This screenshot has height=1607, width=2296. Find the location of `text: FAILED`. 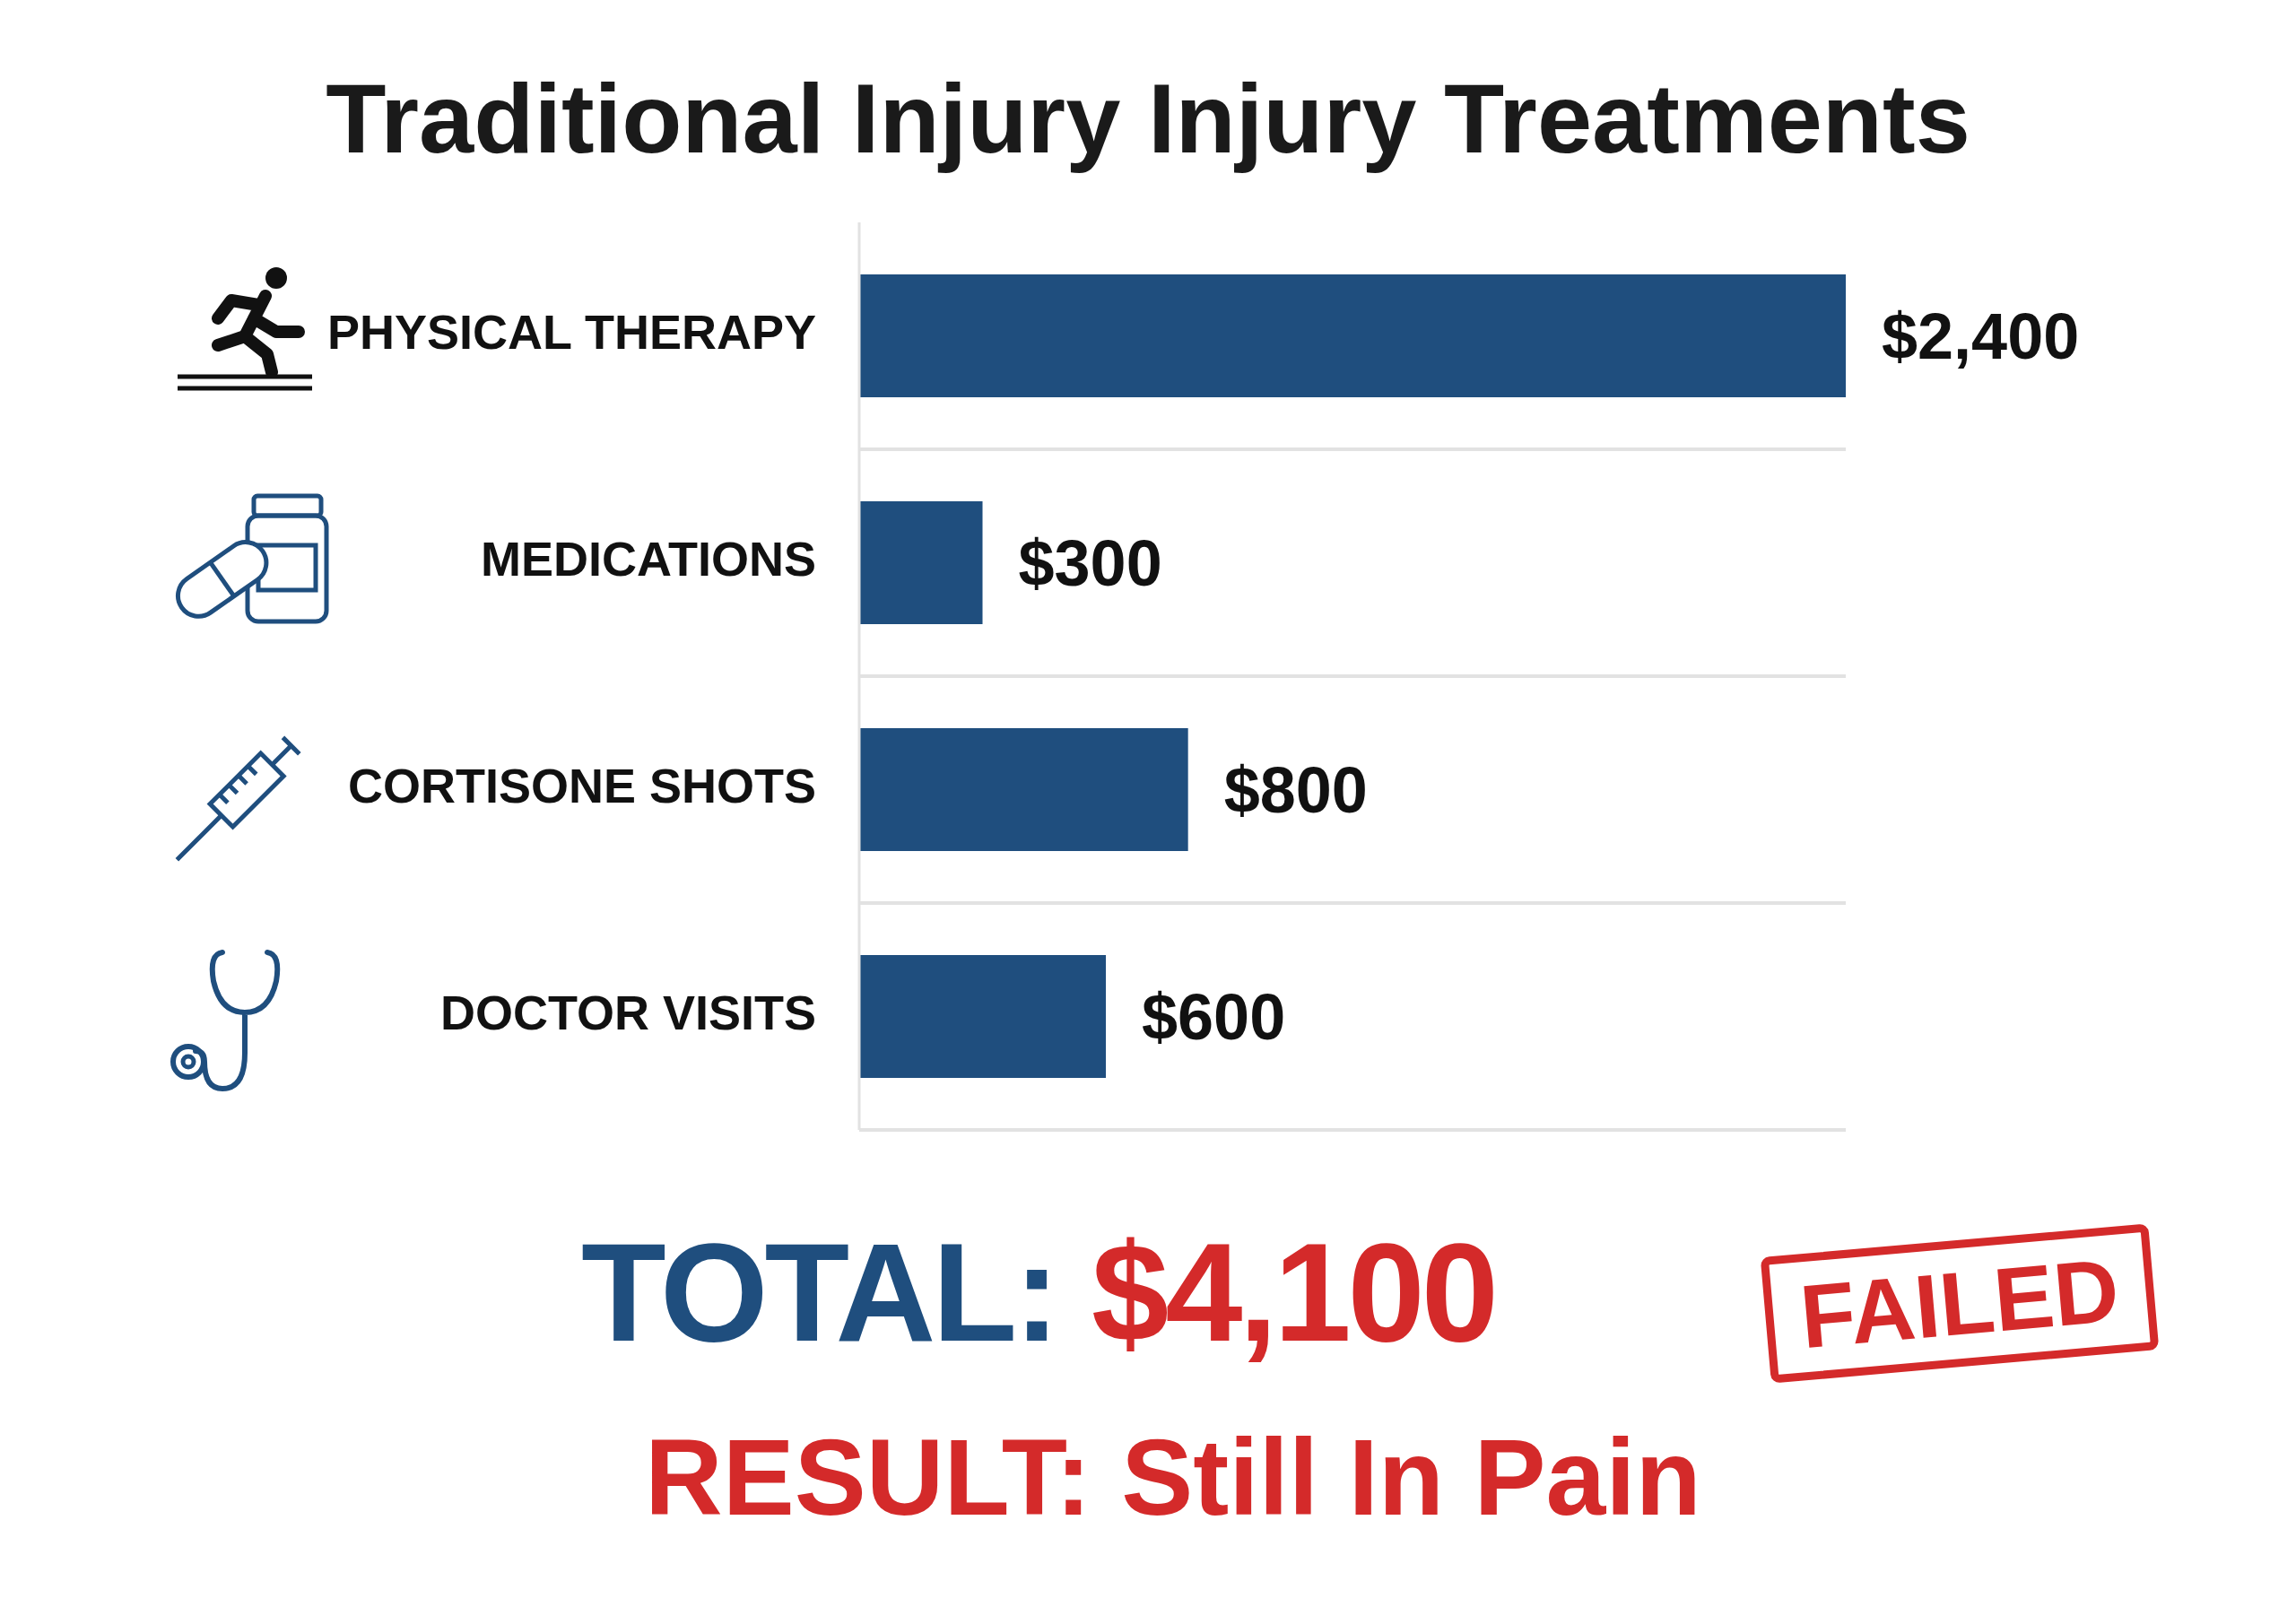

text: FAILED is located at coordinates (1959, 1304).